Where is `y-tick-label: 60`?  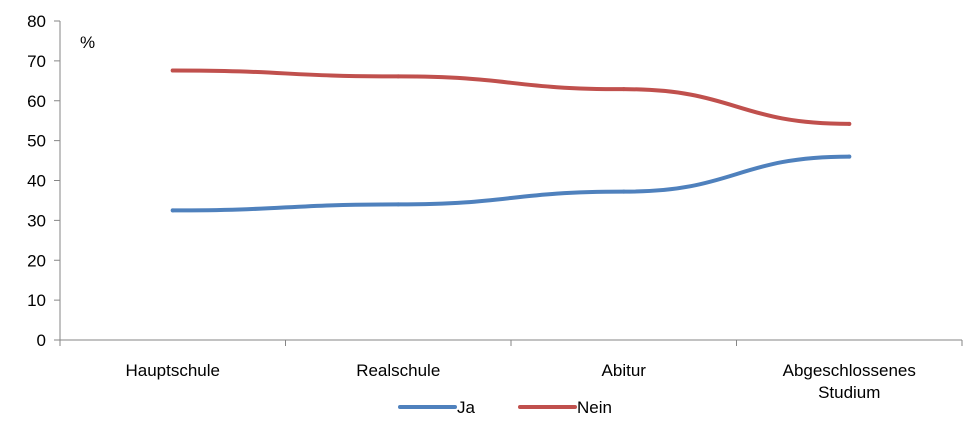
y-tick-label: 60 is located at coordinates (36, 101).